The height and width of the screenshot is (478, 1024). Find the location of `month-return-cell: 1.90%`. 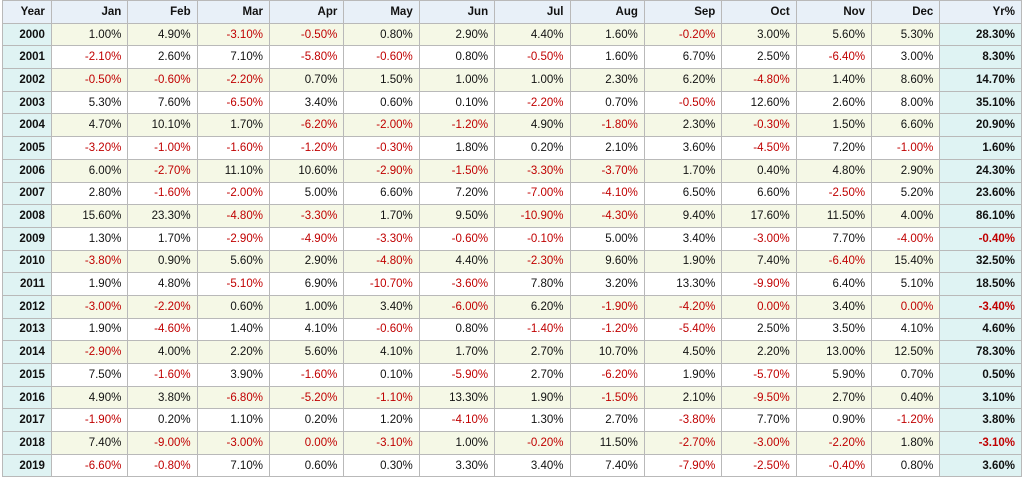

month-return-cell: 1.90% is located at coordinates (683, 375).